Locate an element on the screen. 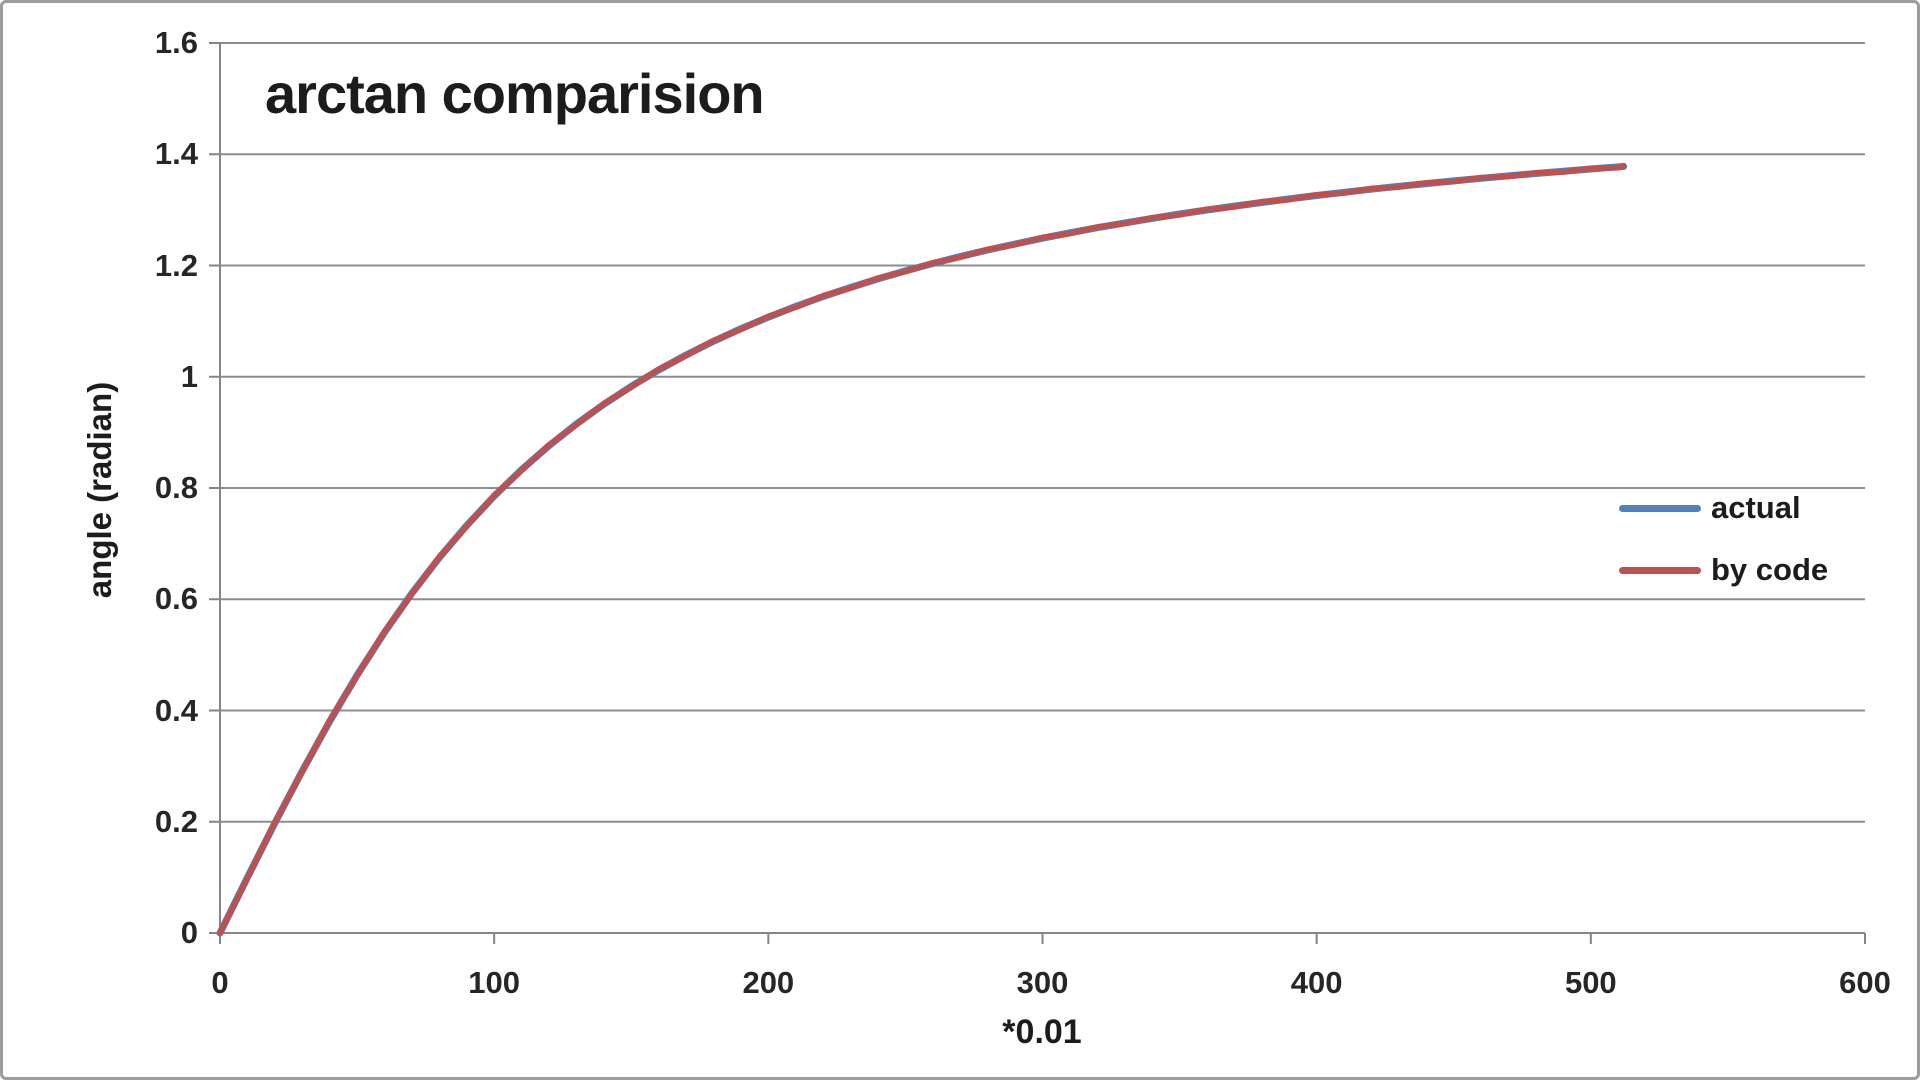 The height and width of the screenshot is (1080, 1920). y-tick-label: 0.8 is located at coordinates (176, 487).